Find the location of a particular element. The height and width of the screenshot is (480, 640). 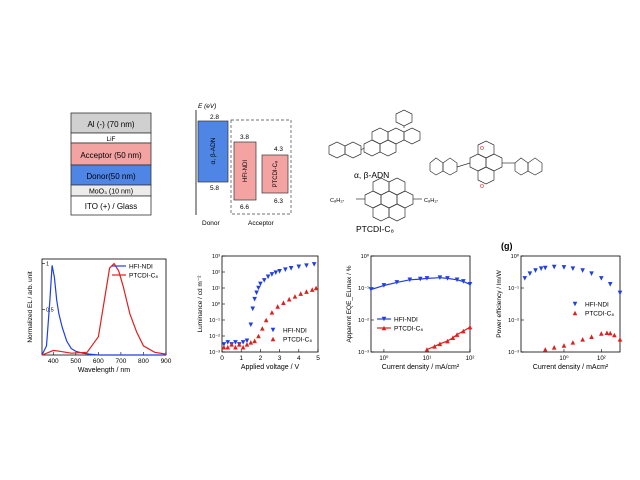

donor-name: α, β-ADN is located at coordinates (213, 150).